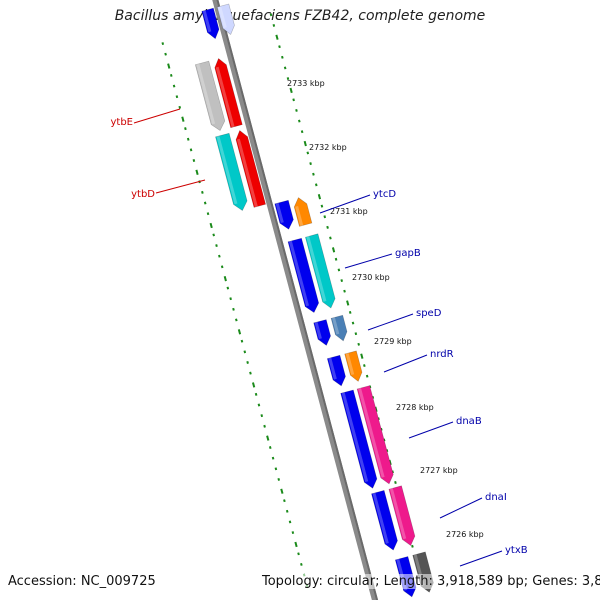 The height and width of the screenshot is (600, 600). Describe the element at coordinates (380, 518) in the screenshot. I see `cds-dnaI-blue-highlight` at that location.